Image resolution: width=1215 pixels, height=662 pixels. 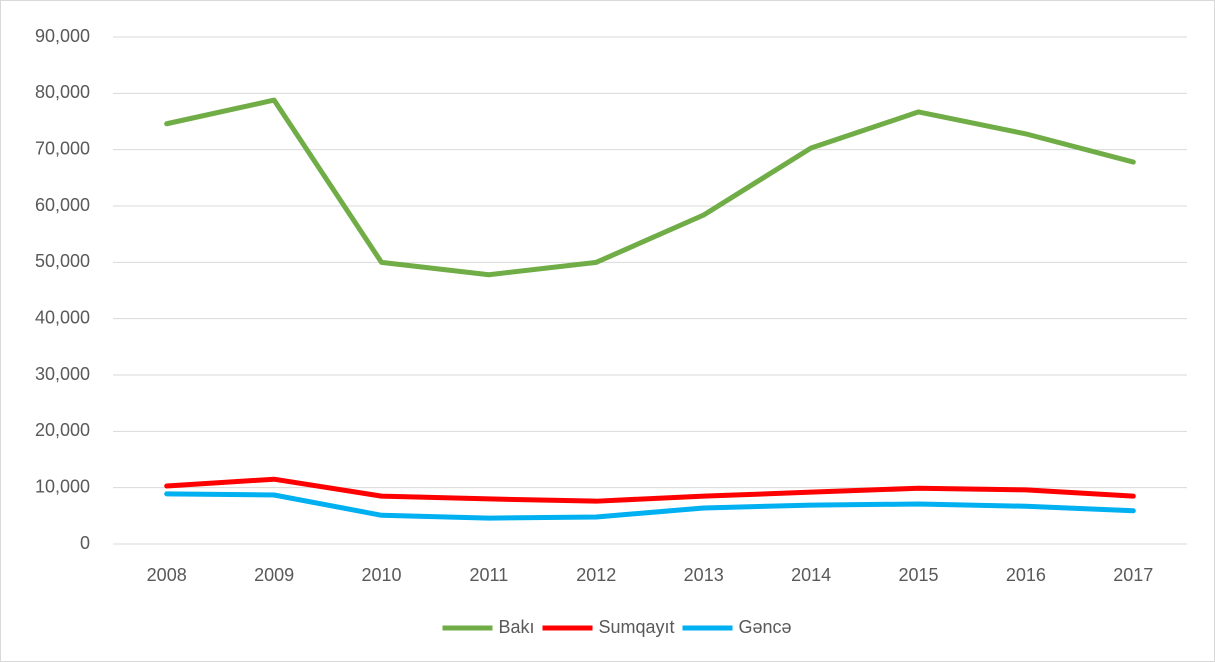 What do you see at coordinates (381, 575) in the screenshot?
I see `x-tick-label: 2010` at bounding box center [381, 575].